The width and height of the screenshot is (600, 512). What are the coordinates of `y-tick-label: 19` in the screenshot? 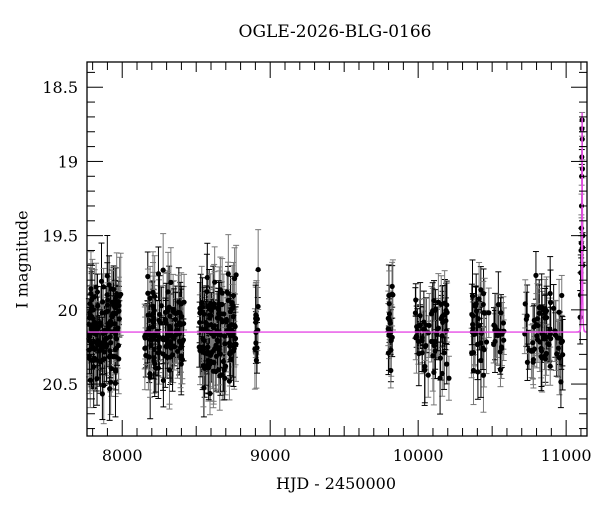 It's located at (68, 161).